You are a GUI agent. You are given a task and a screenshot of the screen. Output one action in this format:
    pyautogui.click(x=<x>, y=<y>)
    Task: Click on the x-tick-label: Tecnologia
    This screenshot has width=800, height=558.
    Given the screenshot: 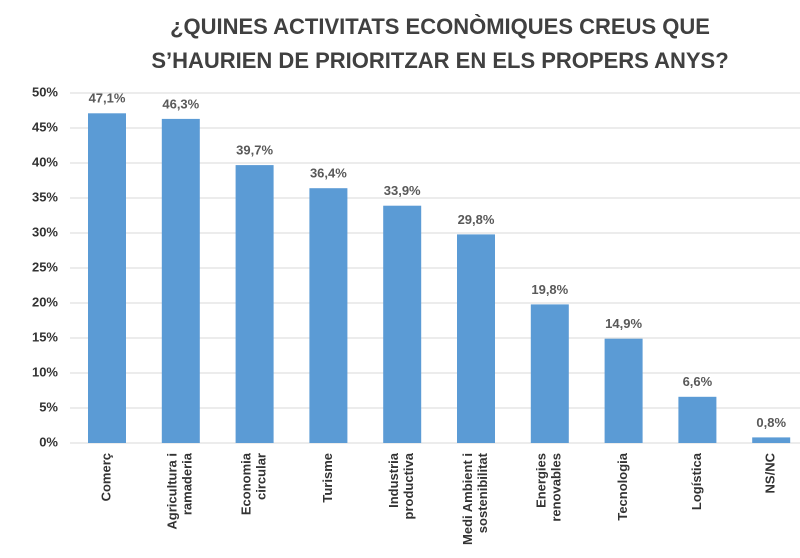 What is the action you would take?
    pyautogui.click(x=622, y=486)
    